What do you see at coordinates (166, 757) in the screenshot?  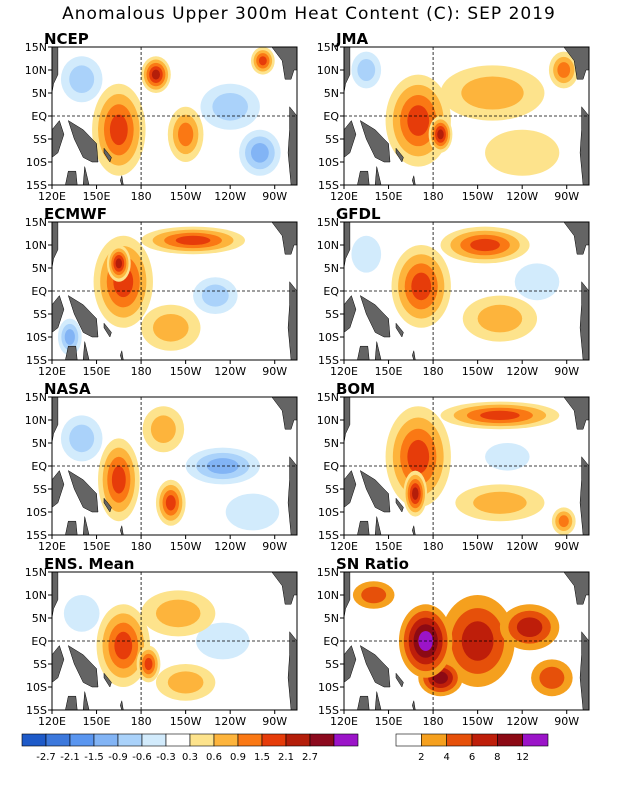 I see `colorbar-label: -0.3` at bounding box center [166, 757].